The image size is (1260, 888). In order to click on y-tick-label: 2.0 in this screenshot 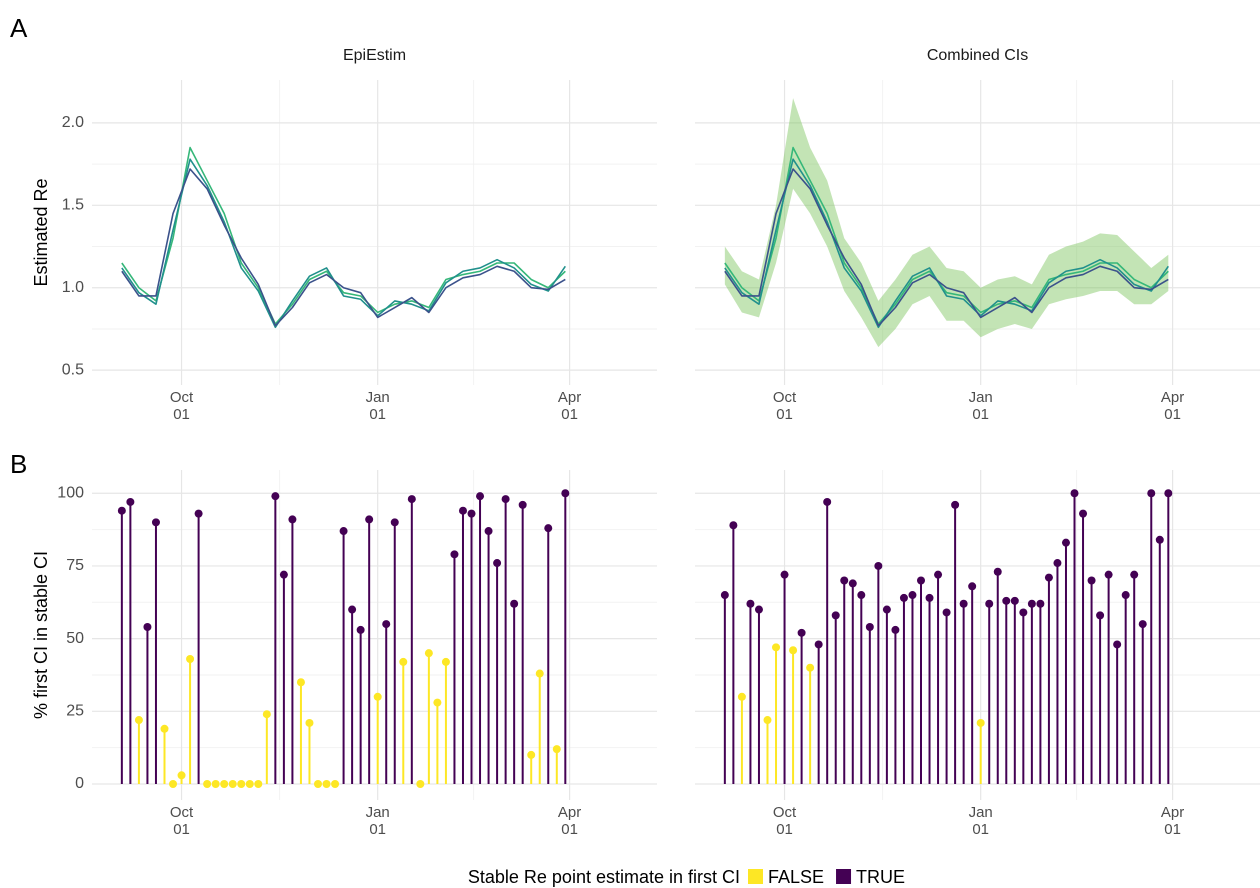, I will do `click(73, 122)`.